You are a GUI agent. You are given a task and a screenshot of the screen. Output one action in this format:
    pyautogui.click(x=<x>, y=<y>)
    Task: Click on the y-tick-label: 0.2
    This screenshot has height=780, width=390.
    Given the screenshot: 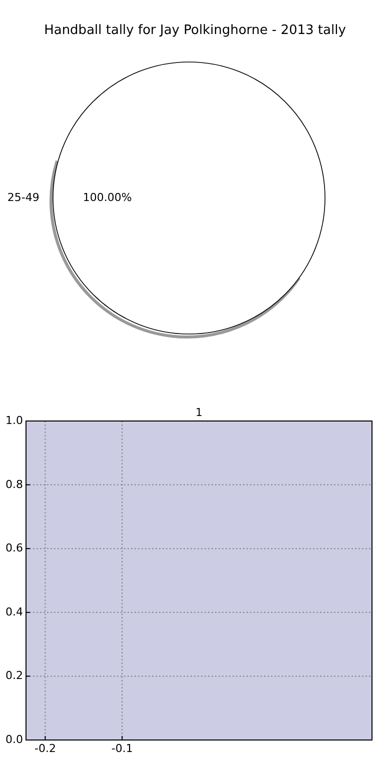 What is the action you would take?
    pyautogui.click(x=14, y=675)
    